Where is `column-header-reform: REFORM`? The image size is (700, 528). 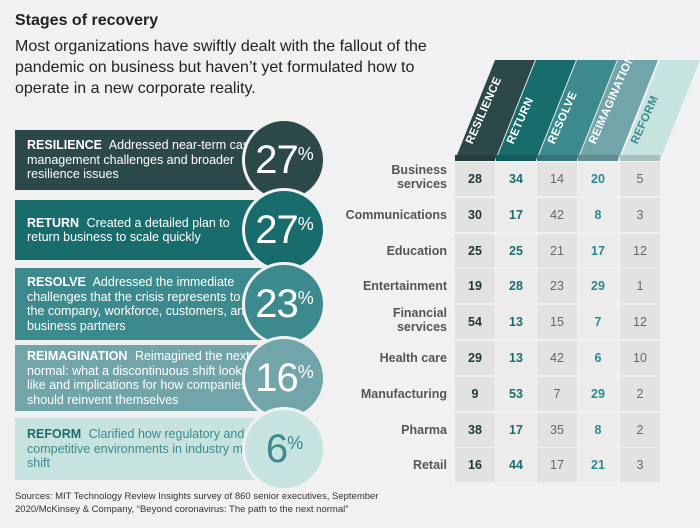
column-header-reform: REFORM is located at coordinates (660, 110).